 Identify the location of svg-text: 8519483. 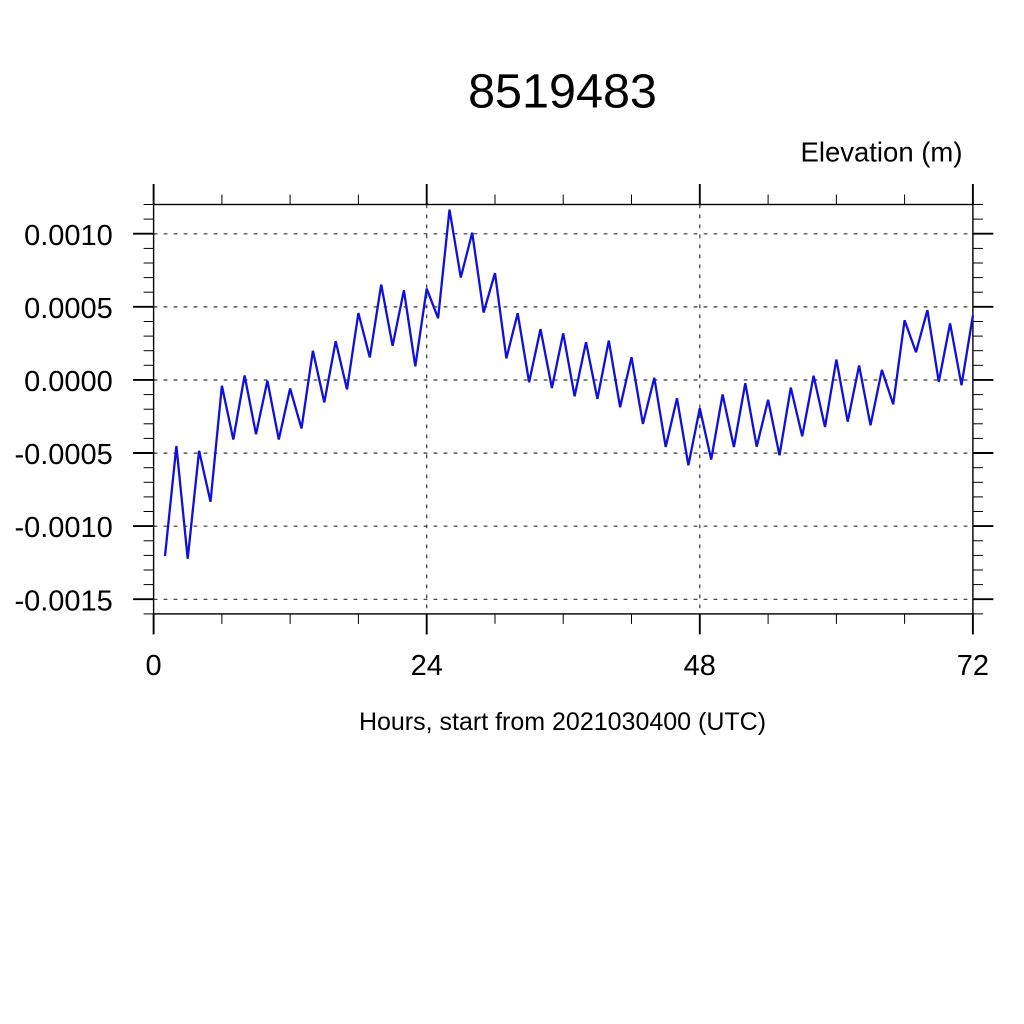
(562, 91).